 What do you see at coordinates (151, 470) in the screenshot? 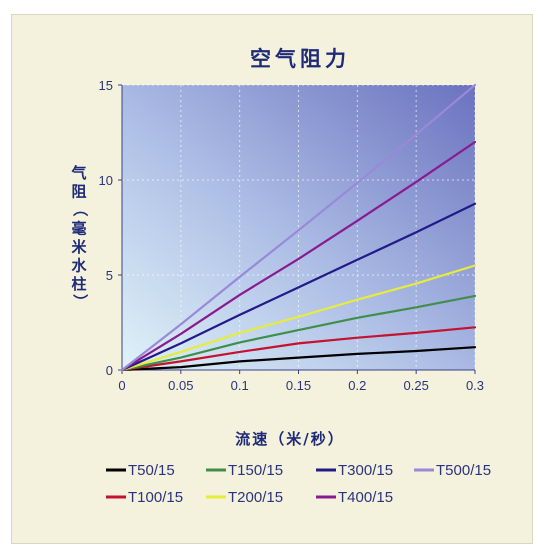
I see `legend-label: T50/15` at bounding box center [151, 470].